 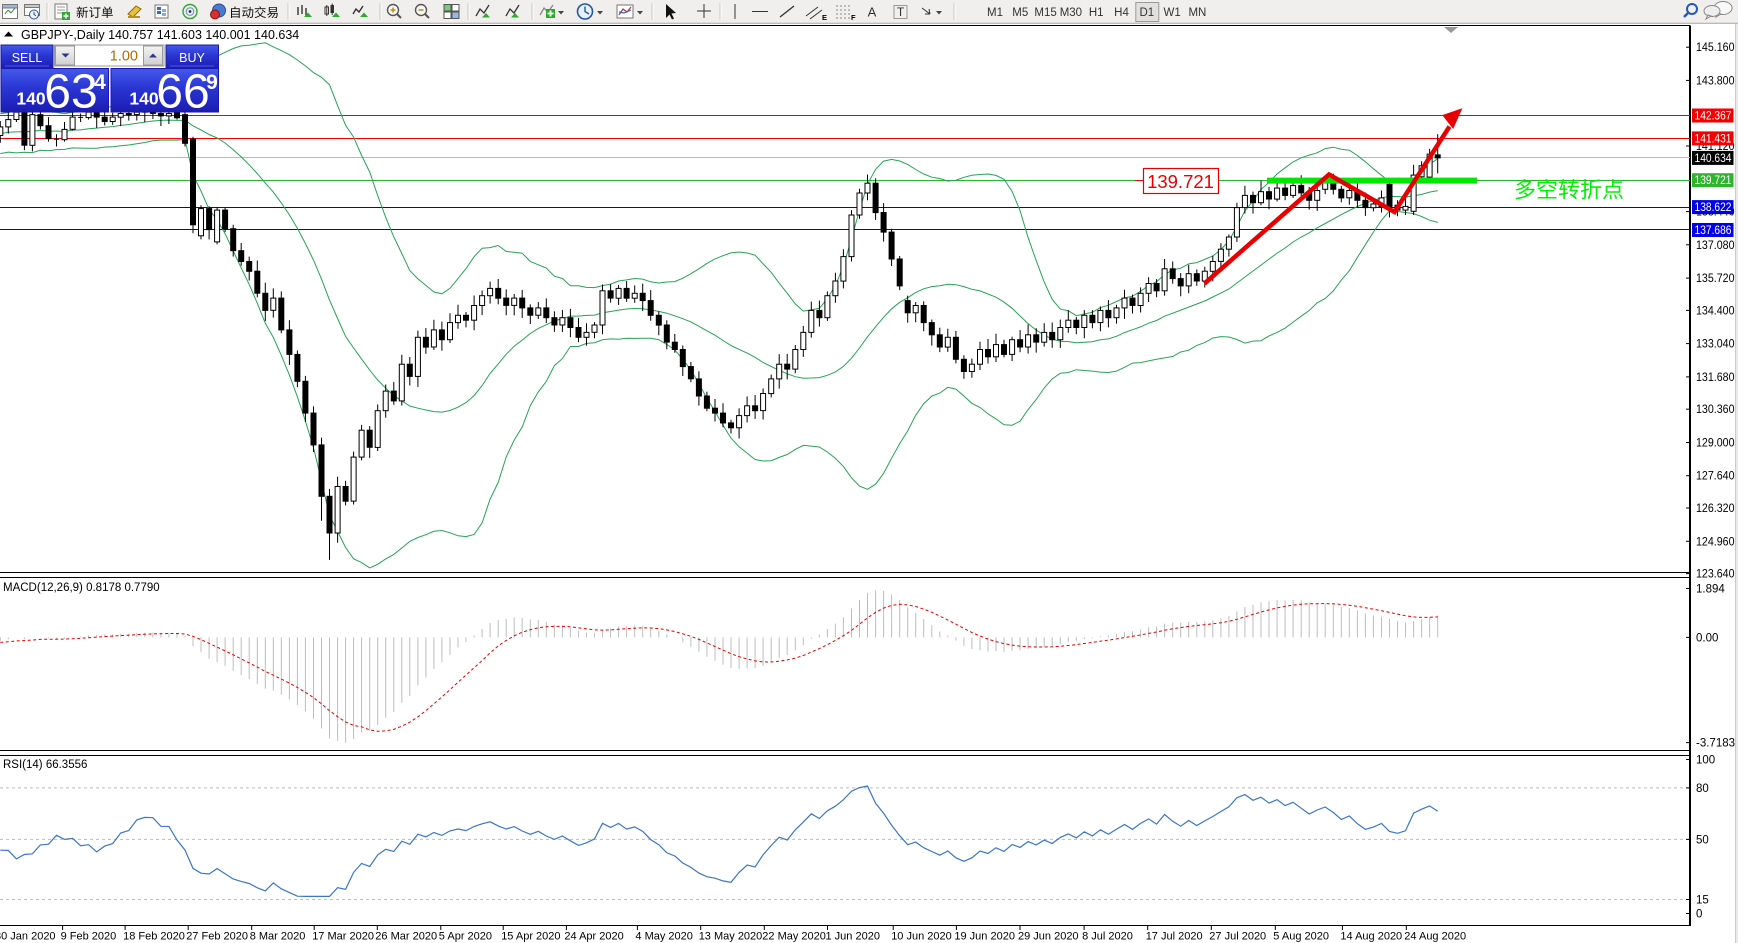 What do you see at coordinates (1715, 81) in the screenshot?
I see `svg-text: 143.800` at bounding box center [1715, 81].